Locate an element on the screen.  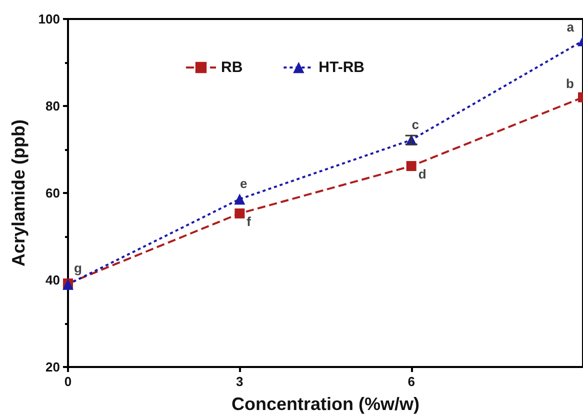
annotation: g is located at coordinates (78, 268).